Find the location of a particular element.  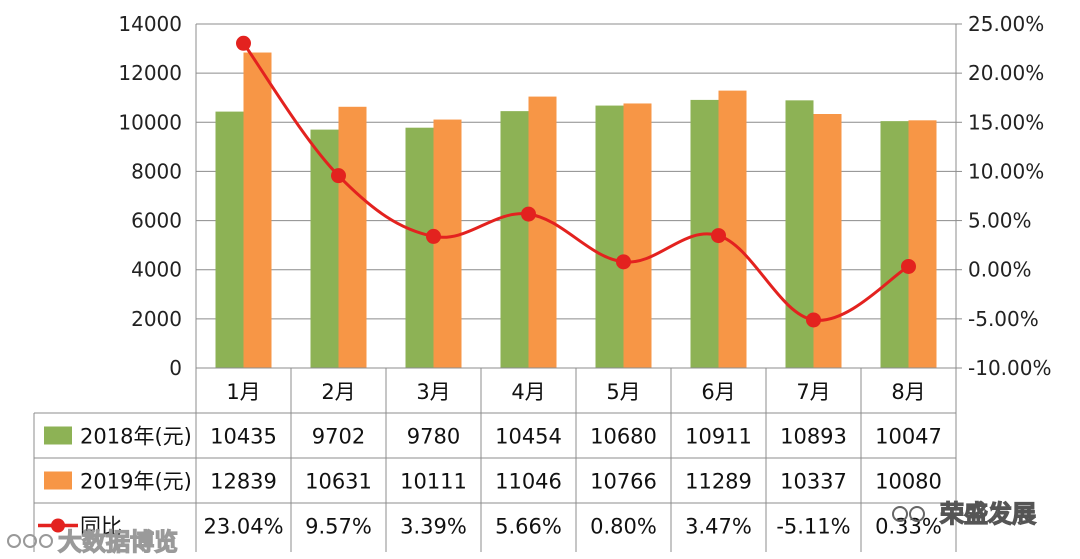

right-tick-label: 20.00% is located at coordinates (1006, 73).